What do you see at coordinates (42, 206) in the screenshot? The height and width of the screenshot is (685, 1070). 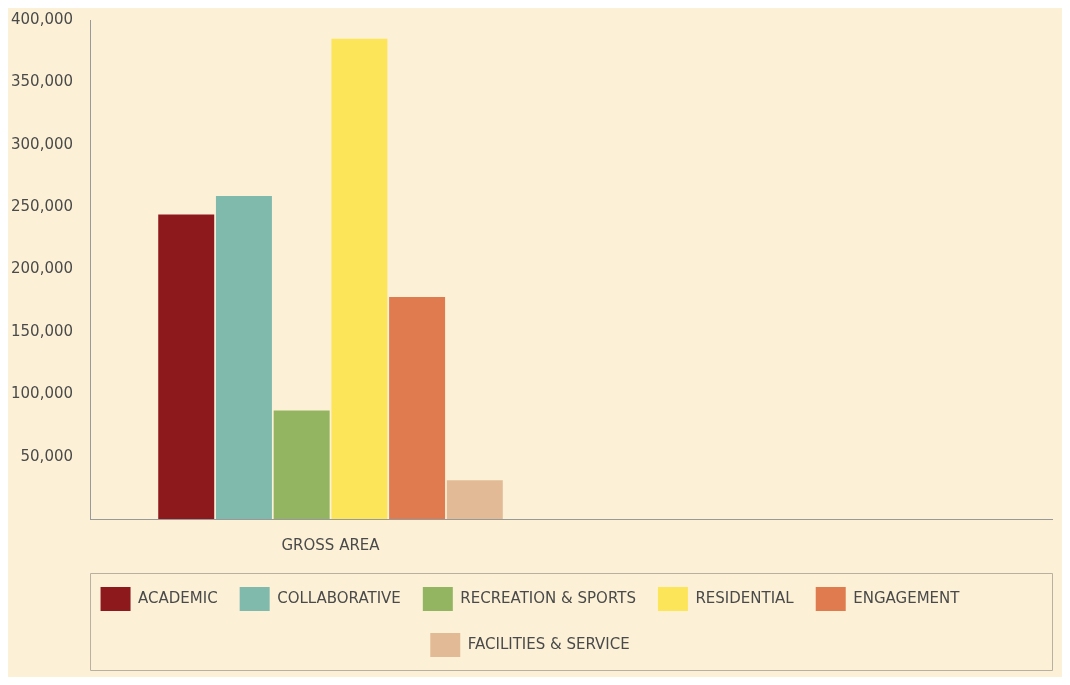 I see `y-tick-label: 250,000` at bounding box center [42, 206].